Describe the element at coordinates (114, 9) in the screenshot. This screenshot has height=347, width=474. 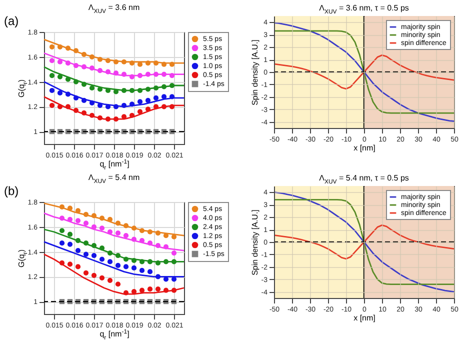
I see `chart-title: Λ$_{XUV}$ = 3.6 nm` at that location.